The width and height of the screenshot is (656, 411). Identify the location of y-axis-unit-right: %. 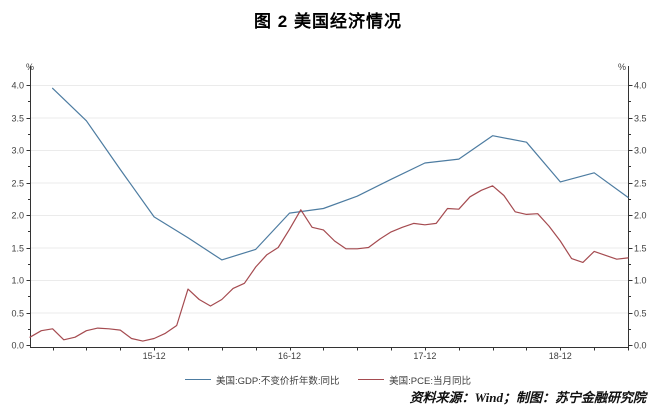
(622, 67).